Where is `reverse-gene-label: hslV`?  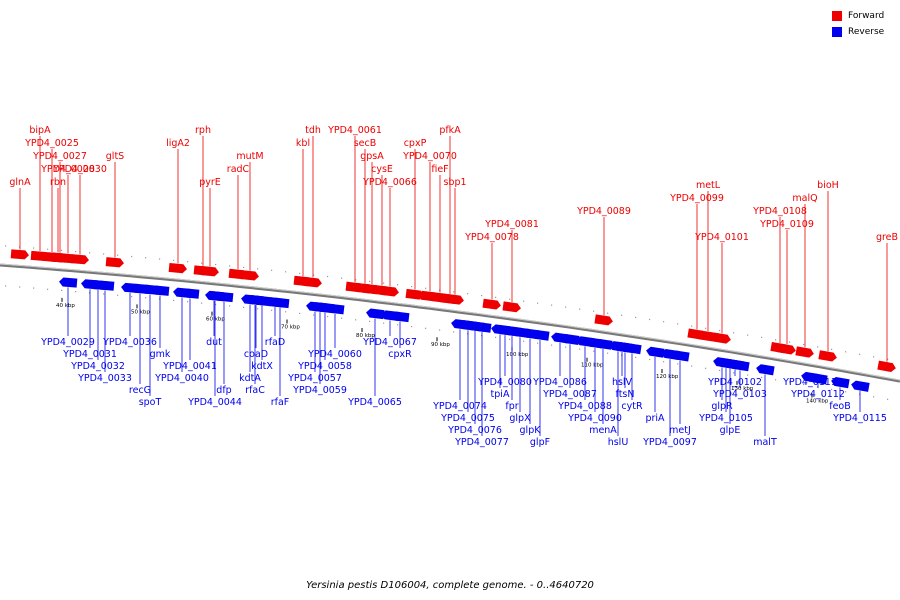 reverse-gene-label: hslV is located at coordinates (622, 382).